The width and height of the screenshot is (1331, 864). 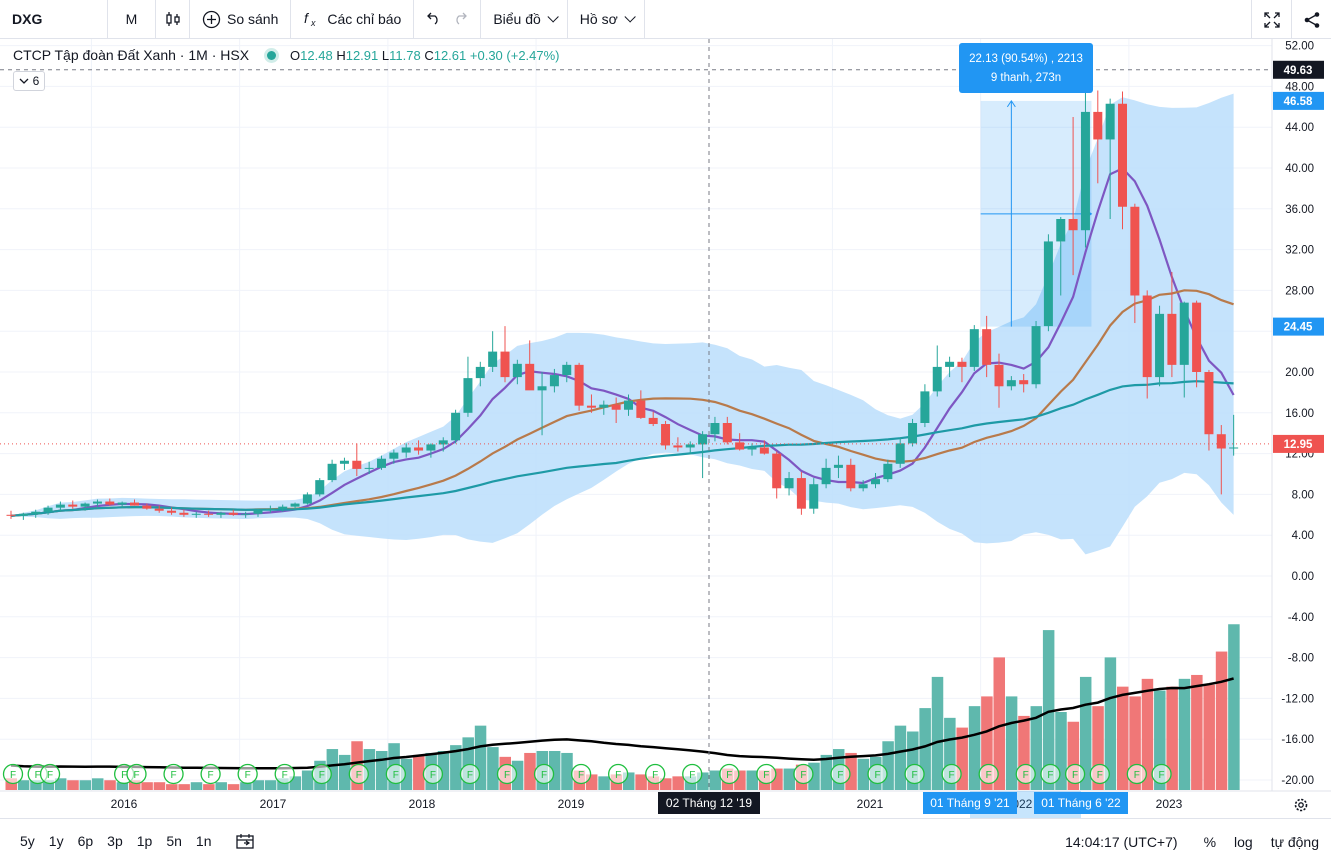 I want to click on close-label: C, so click(x=429, y=55).